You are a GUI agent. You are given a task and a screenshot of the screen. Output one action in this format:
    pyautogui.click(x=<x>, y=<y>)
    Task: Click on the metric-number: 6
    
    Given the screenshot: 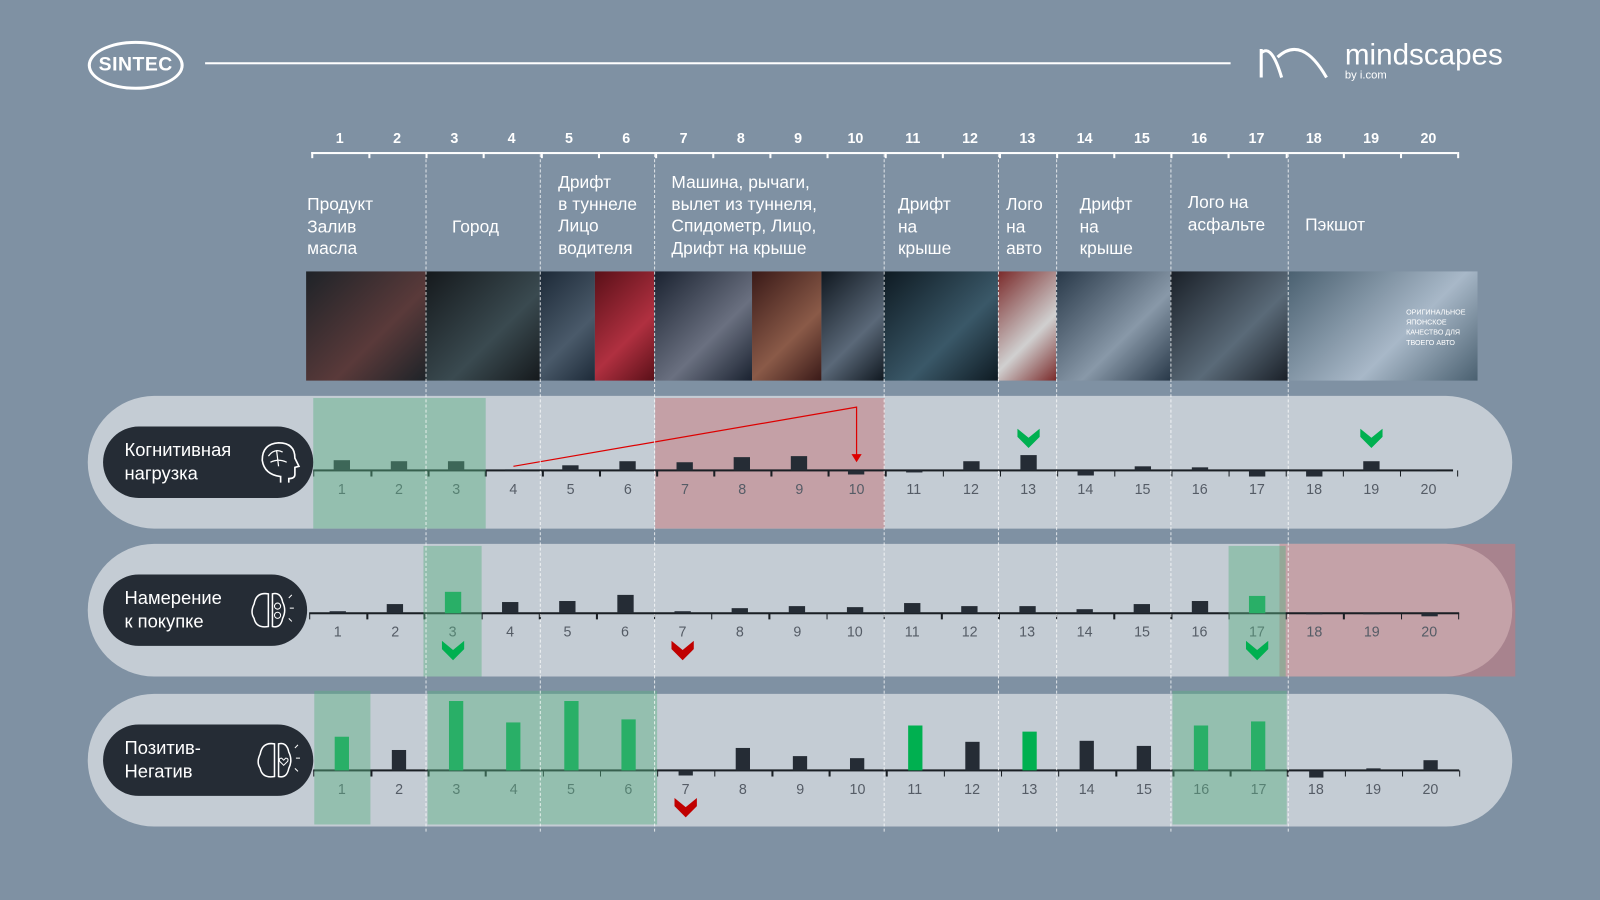 What is the action you would take?
    pyautogui.click(x=627, y=488)
    